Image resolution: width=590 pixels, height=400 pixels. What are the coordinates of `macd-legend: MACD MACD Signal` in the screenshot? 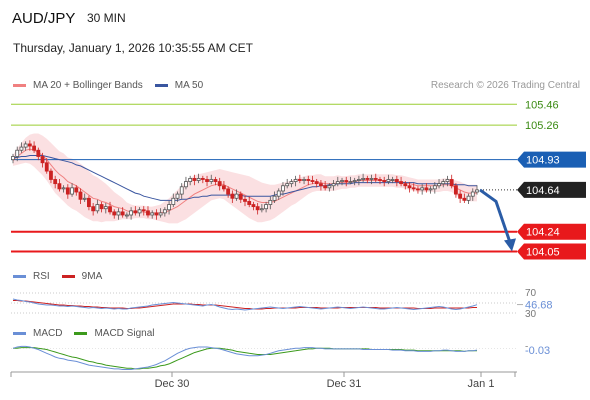 It's located at (89, 333).